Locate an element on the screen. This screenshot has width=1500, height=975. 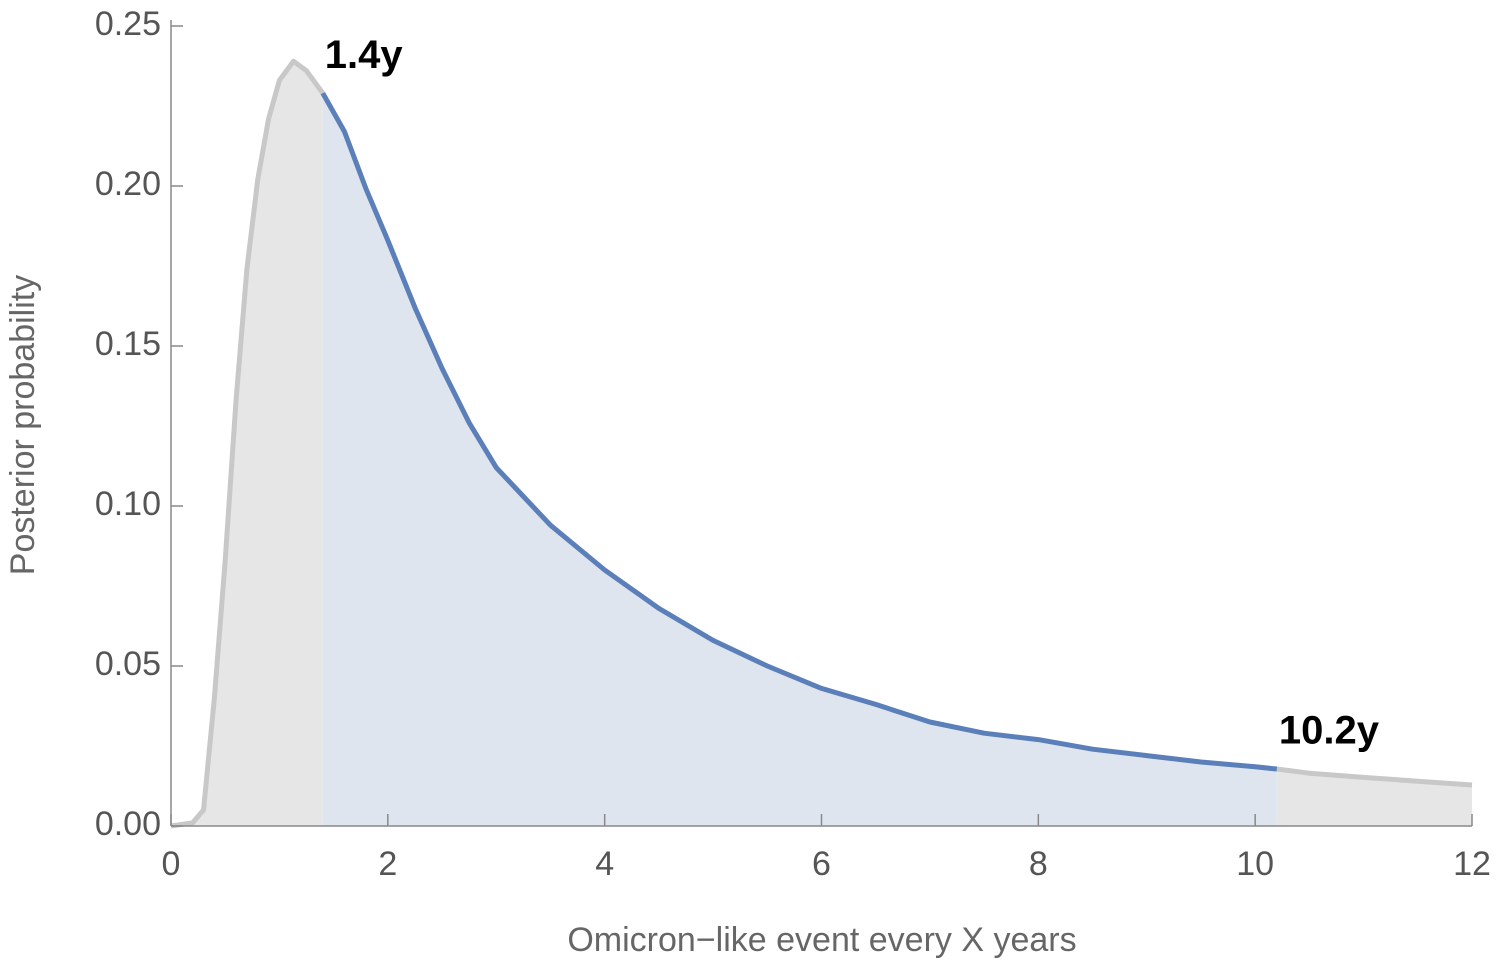
y-tick-label: 0.15 is located at coordinates (128, 344).